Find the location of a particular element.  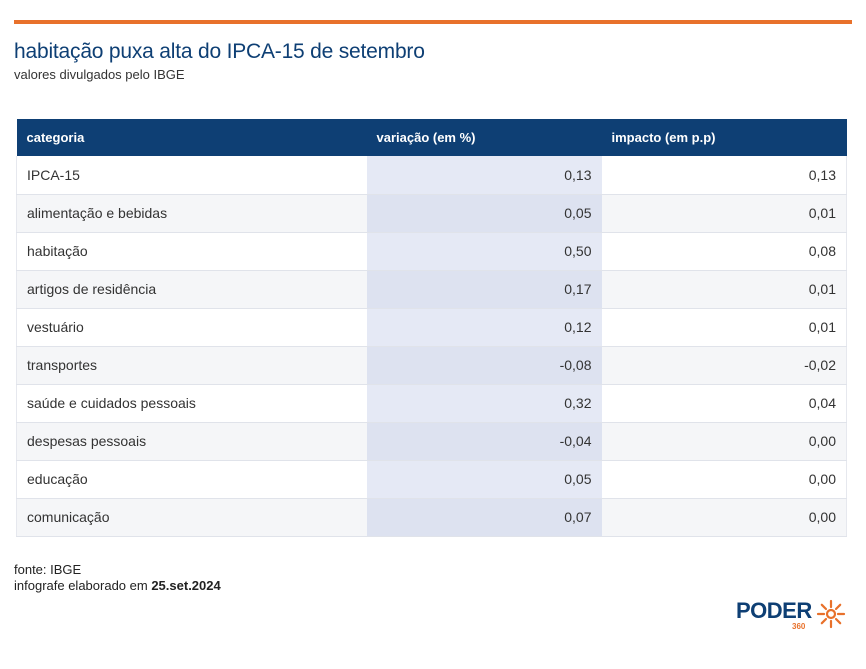

table-row: comunicação 0,07 0,00 is located at coordinates (431, 517).